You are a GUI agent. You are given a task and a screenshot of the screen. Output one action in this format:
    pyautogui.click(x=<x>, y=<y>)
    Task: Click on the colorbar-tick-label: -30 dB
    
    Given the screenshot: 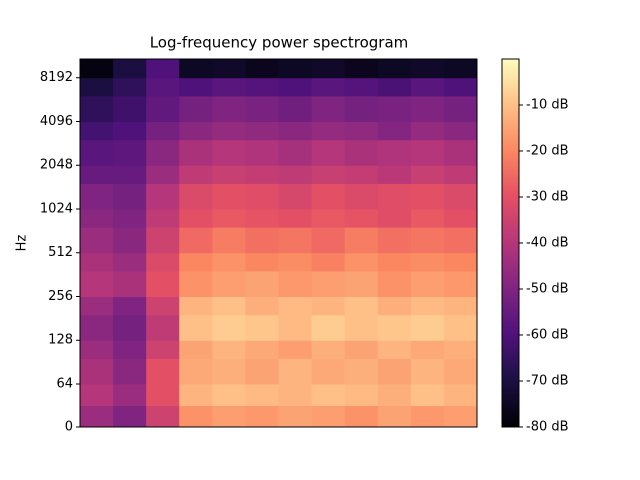 What is the action you would take?
    pyautogui.click(x=547, y=197)
    